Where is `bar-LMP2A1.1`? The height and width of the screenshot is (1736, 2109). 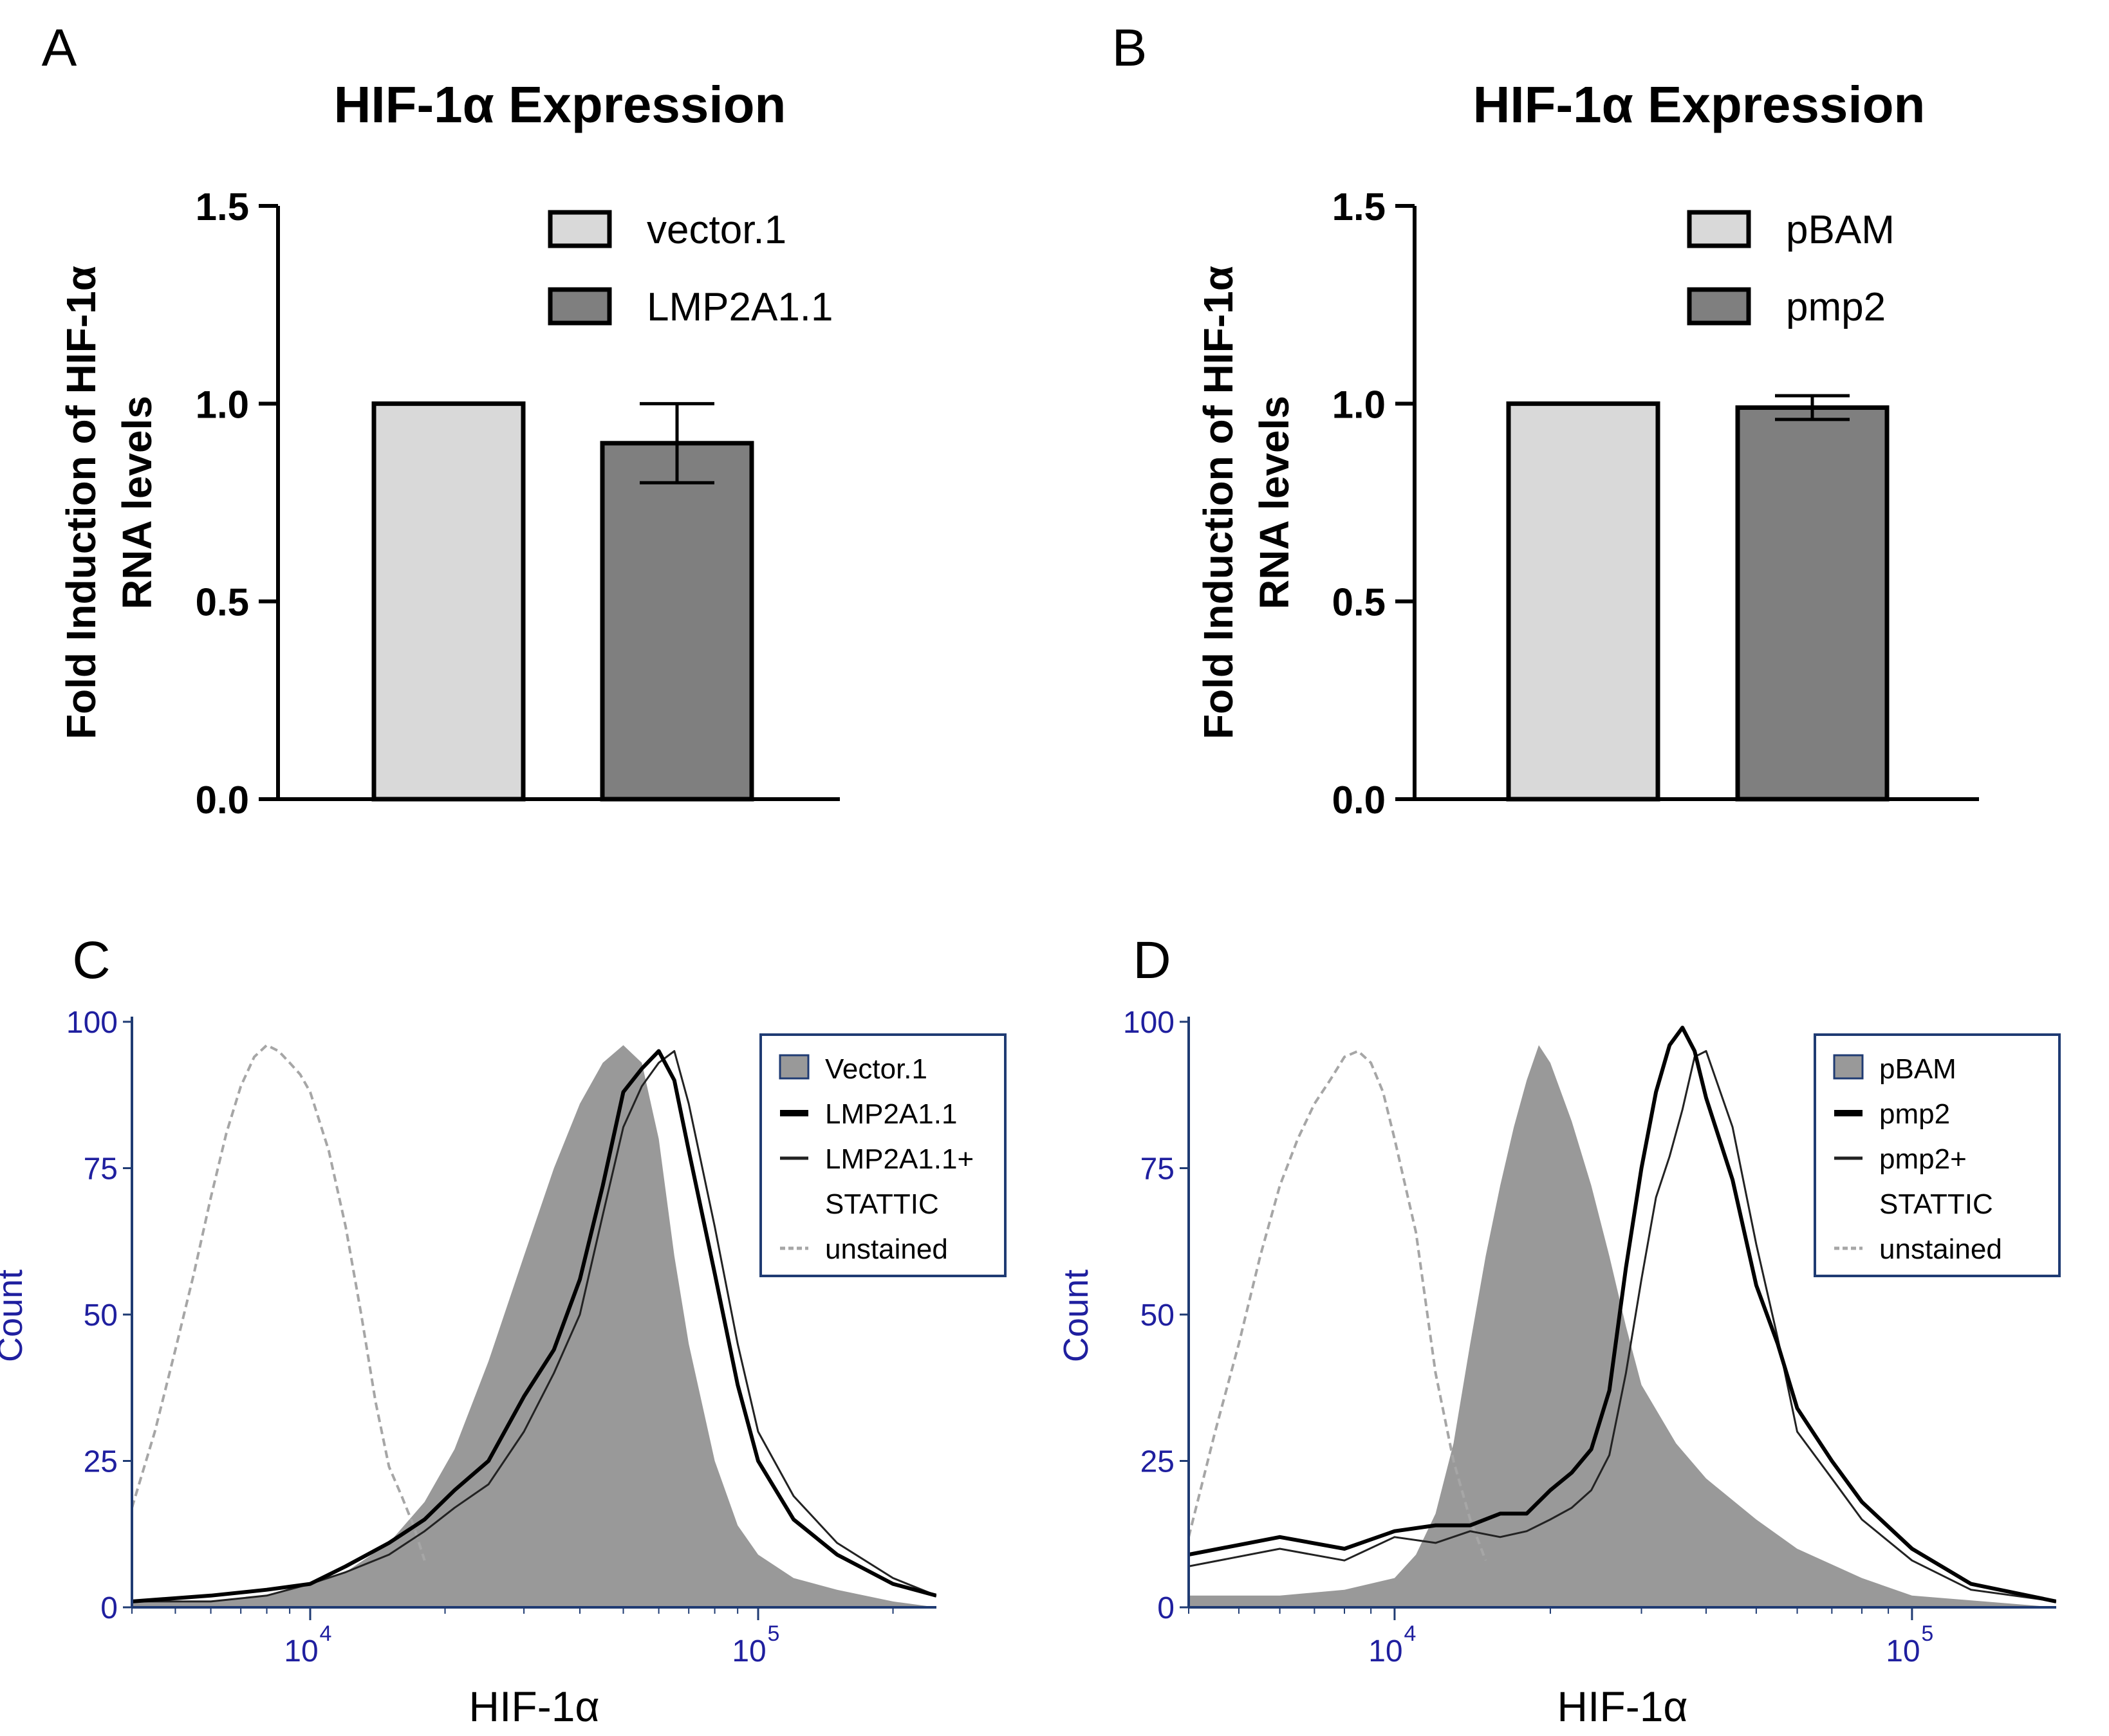
bar-LMP2A1.1 is located at coordinates (677, 621).